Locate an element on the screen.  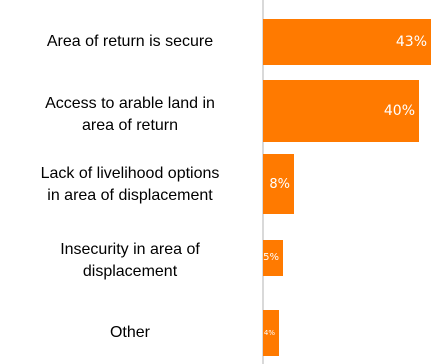
category-label: Area of return is secure is located at coordinates (130, 41).